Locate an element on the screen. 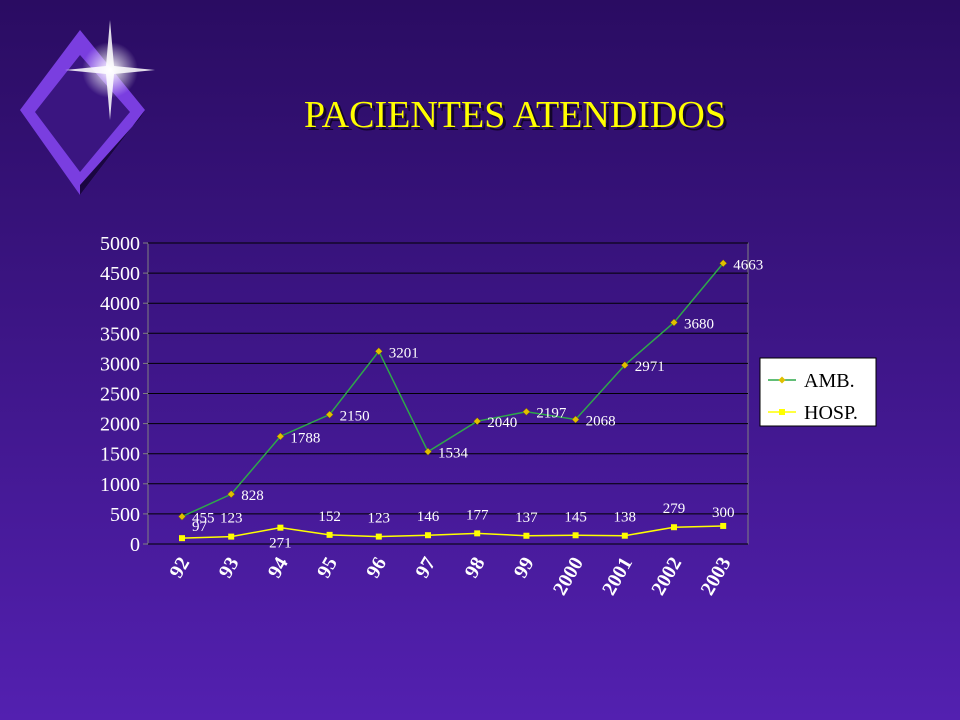 The image size is (960, 720). data-label: 2040 is located at coordinates (502, 423).